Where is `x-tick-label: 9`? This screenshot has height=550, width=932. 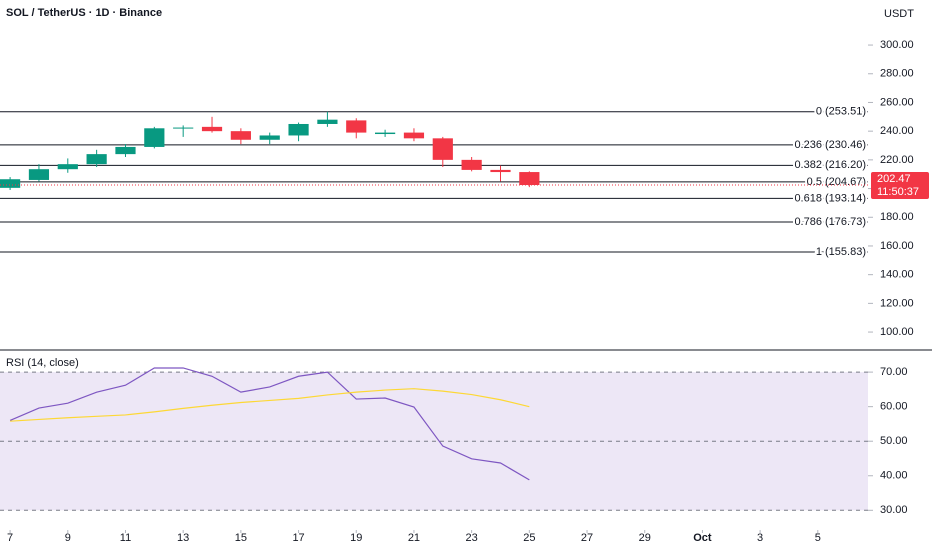 x-tick-label: 9 is located at coordinates (68, 538).